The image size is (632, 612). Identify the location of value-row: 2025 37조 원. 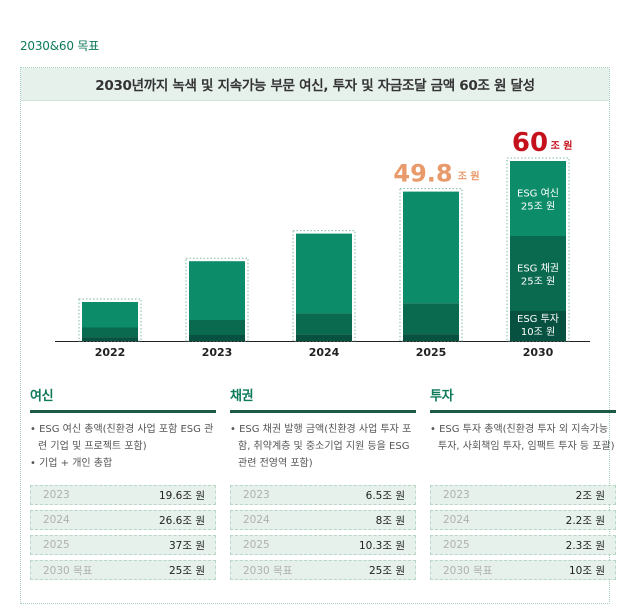
(123, 545).